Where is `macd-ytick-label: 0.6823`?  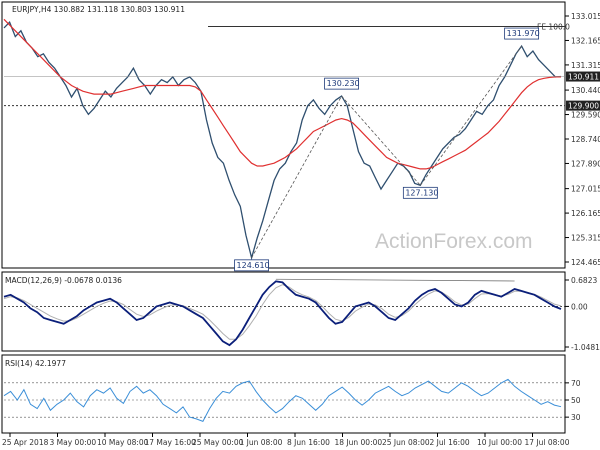 macd-ytick-label: 0.6823 is located at coordinates (584, 280).